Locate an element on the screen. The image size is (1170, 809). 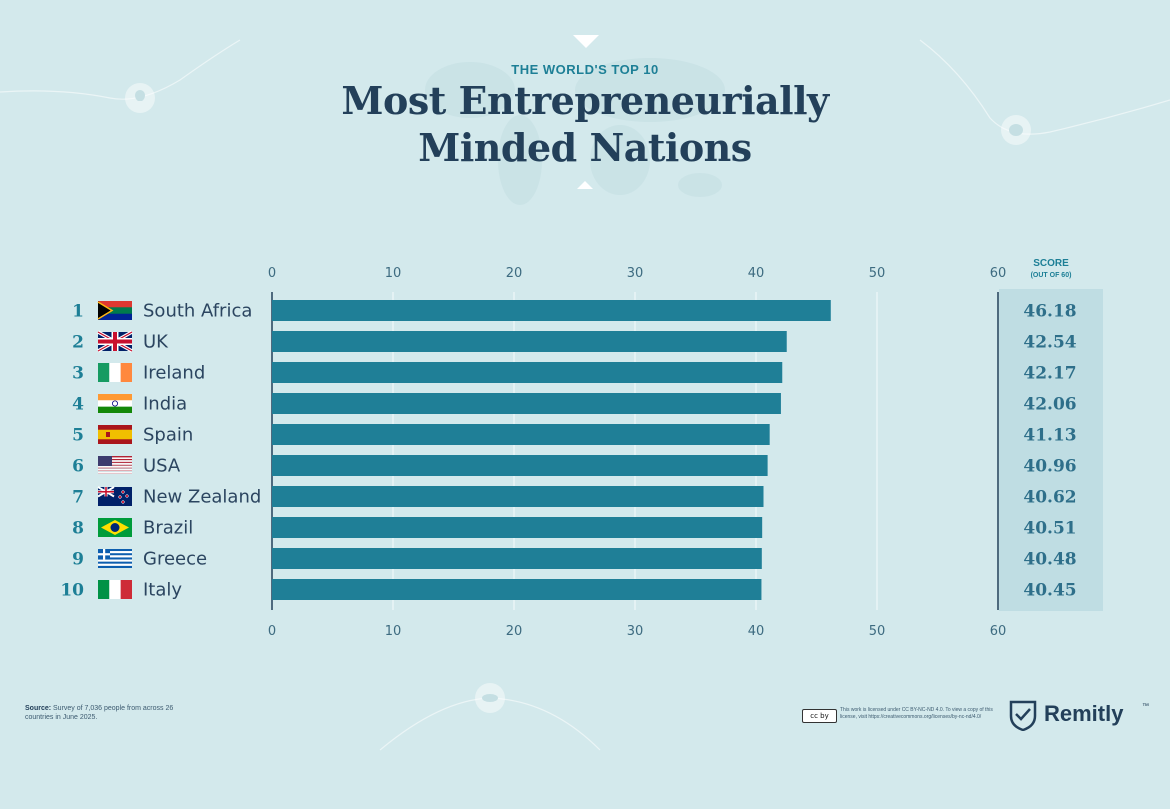
x-tick-bottom-30: 30 is located at coordinates (635, 631).